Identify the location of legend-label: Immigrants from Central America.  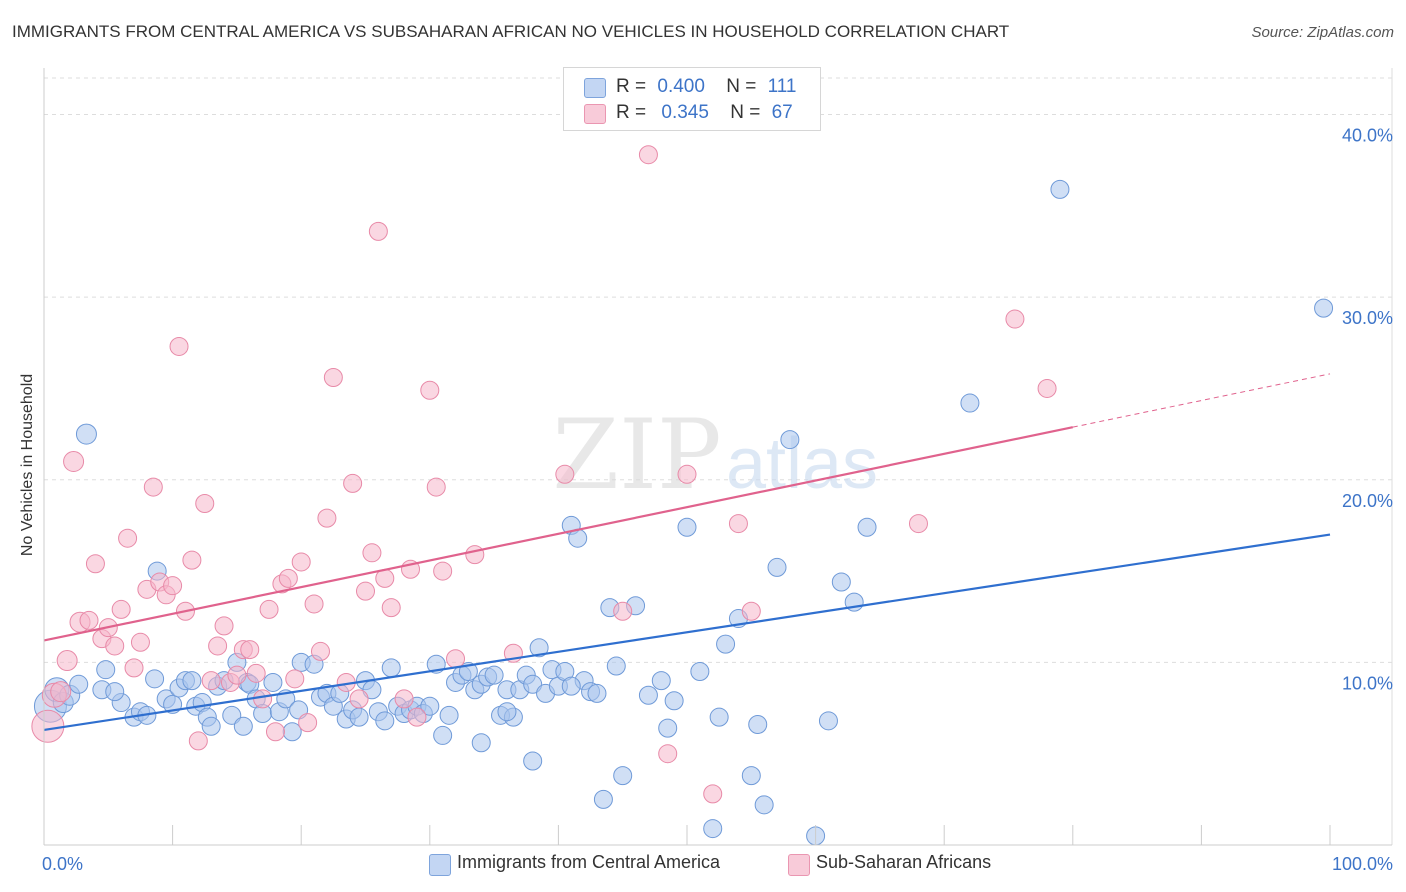
(589, 862).